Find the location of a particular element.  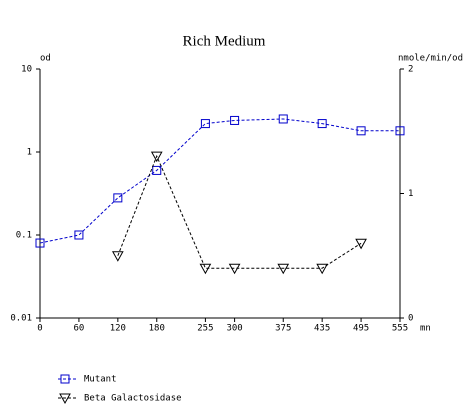

x-tick-label: 180 is located at coordinates (157, 329).